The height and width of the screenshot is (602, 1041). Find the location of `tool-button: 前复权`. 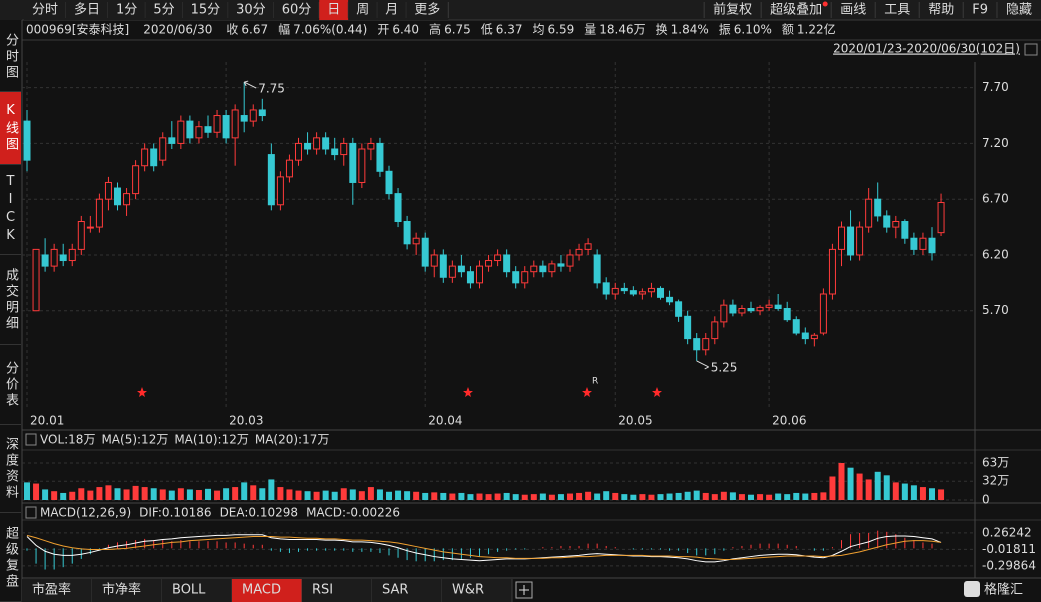

tool-button: 前复权 is located at coordinates (732, 10).